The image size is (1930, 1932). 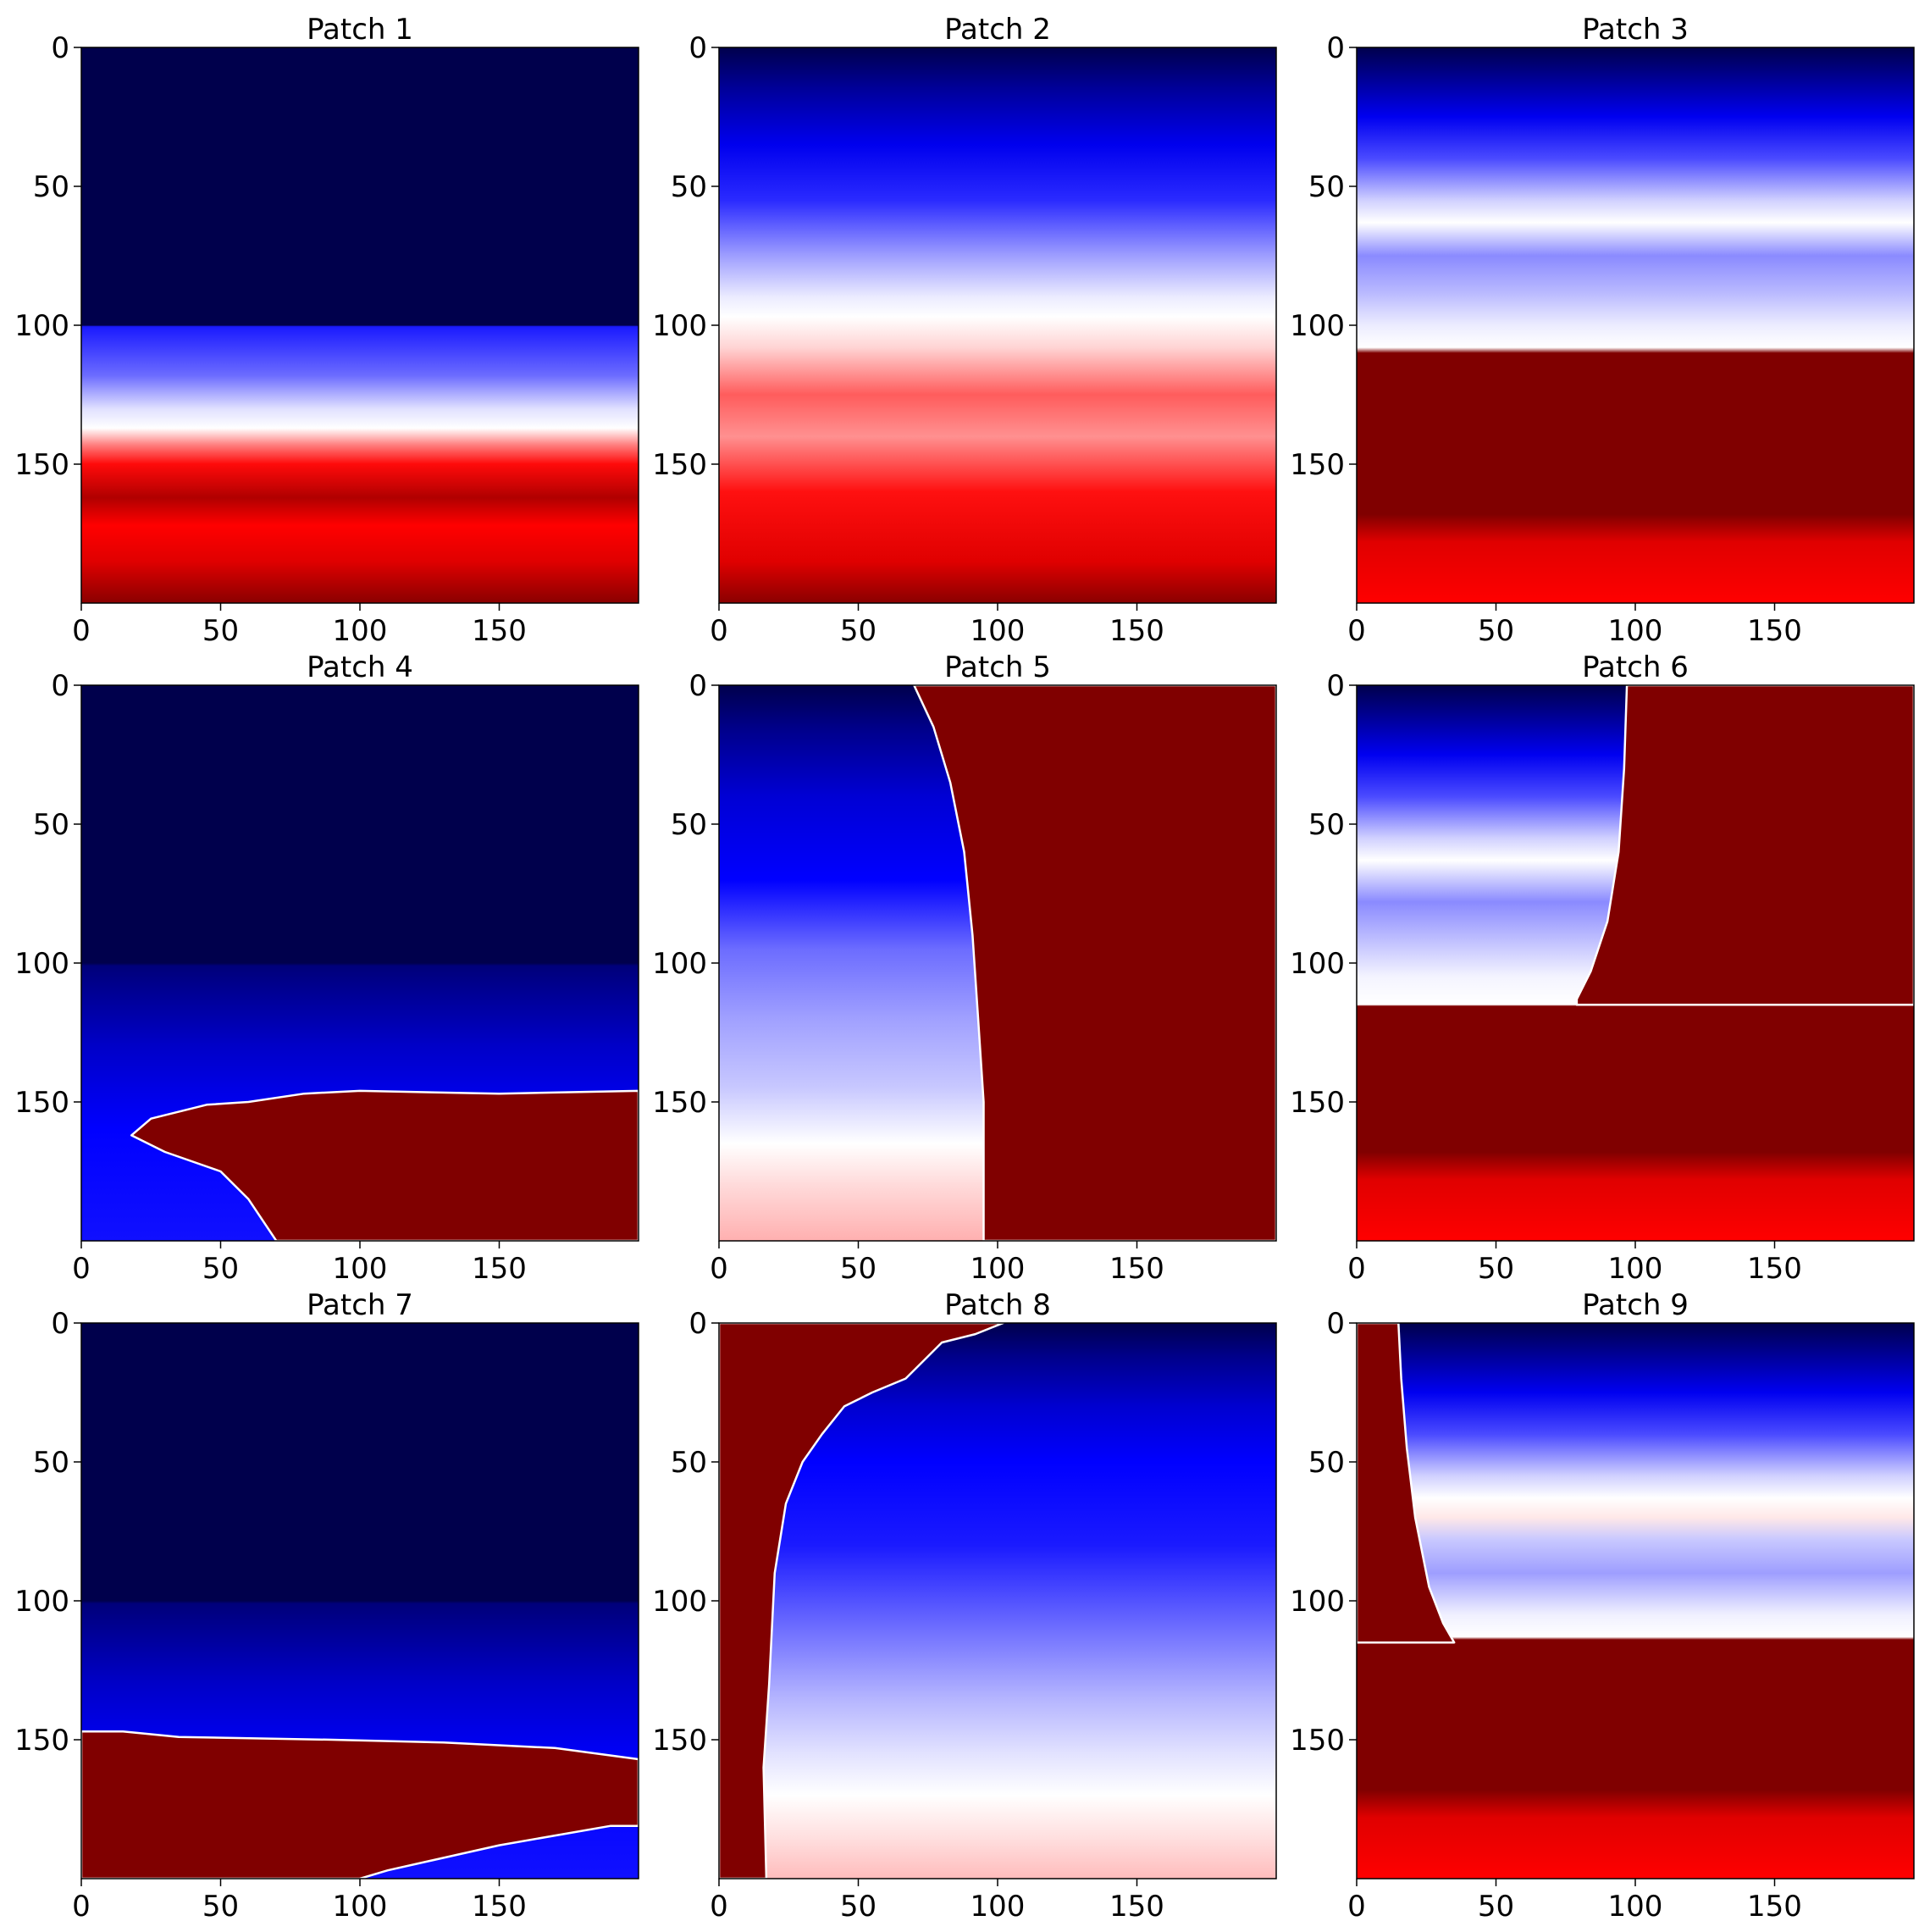 I want to click on patch-5-ytick-label: 50, so click(x=689, y=825).